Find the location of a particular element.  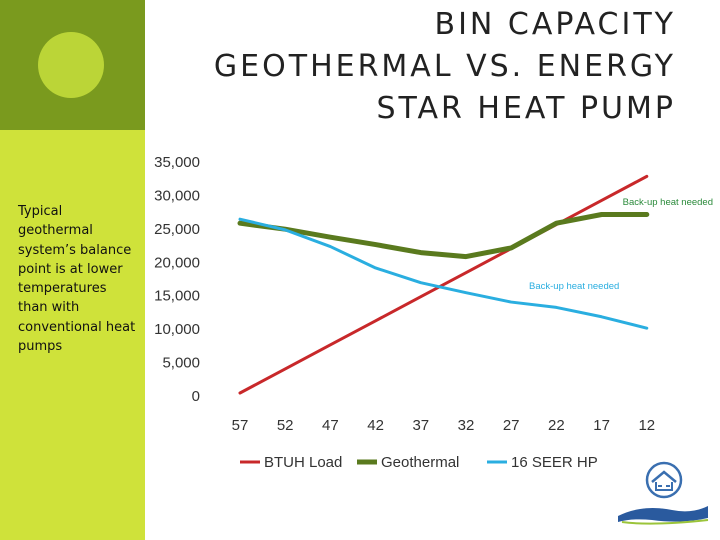

legend-label: Geothermal is located at coordinates (420, 462).